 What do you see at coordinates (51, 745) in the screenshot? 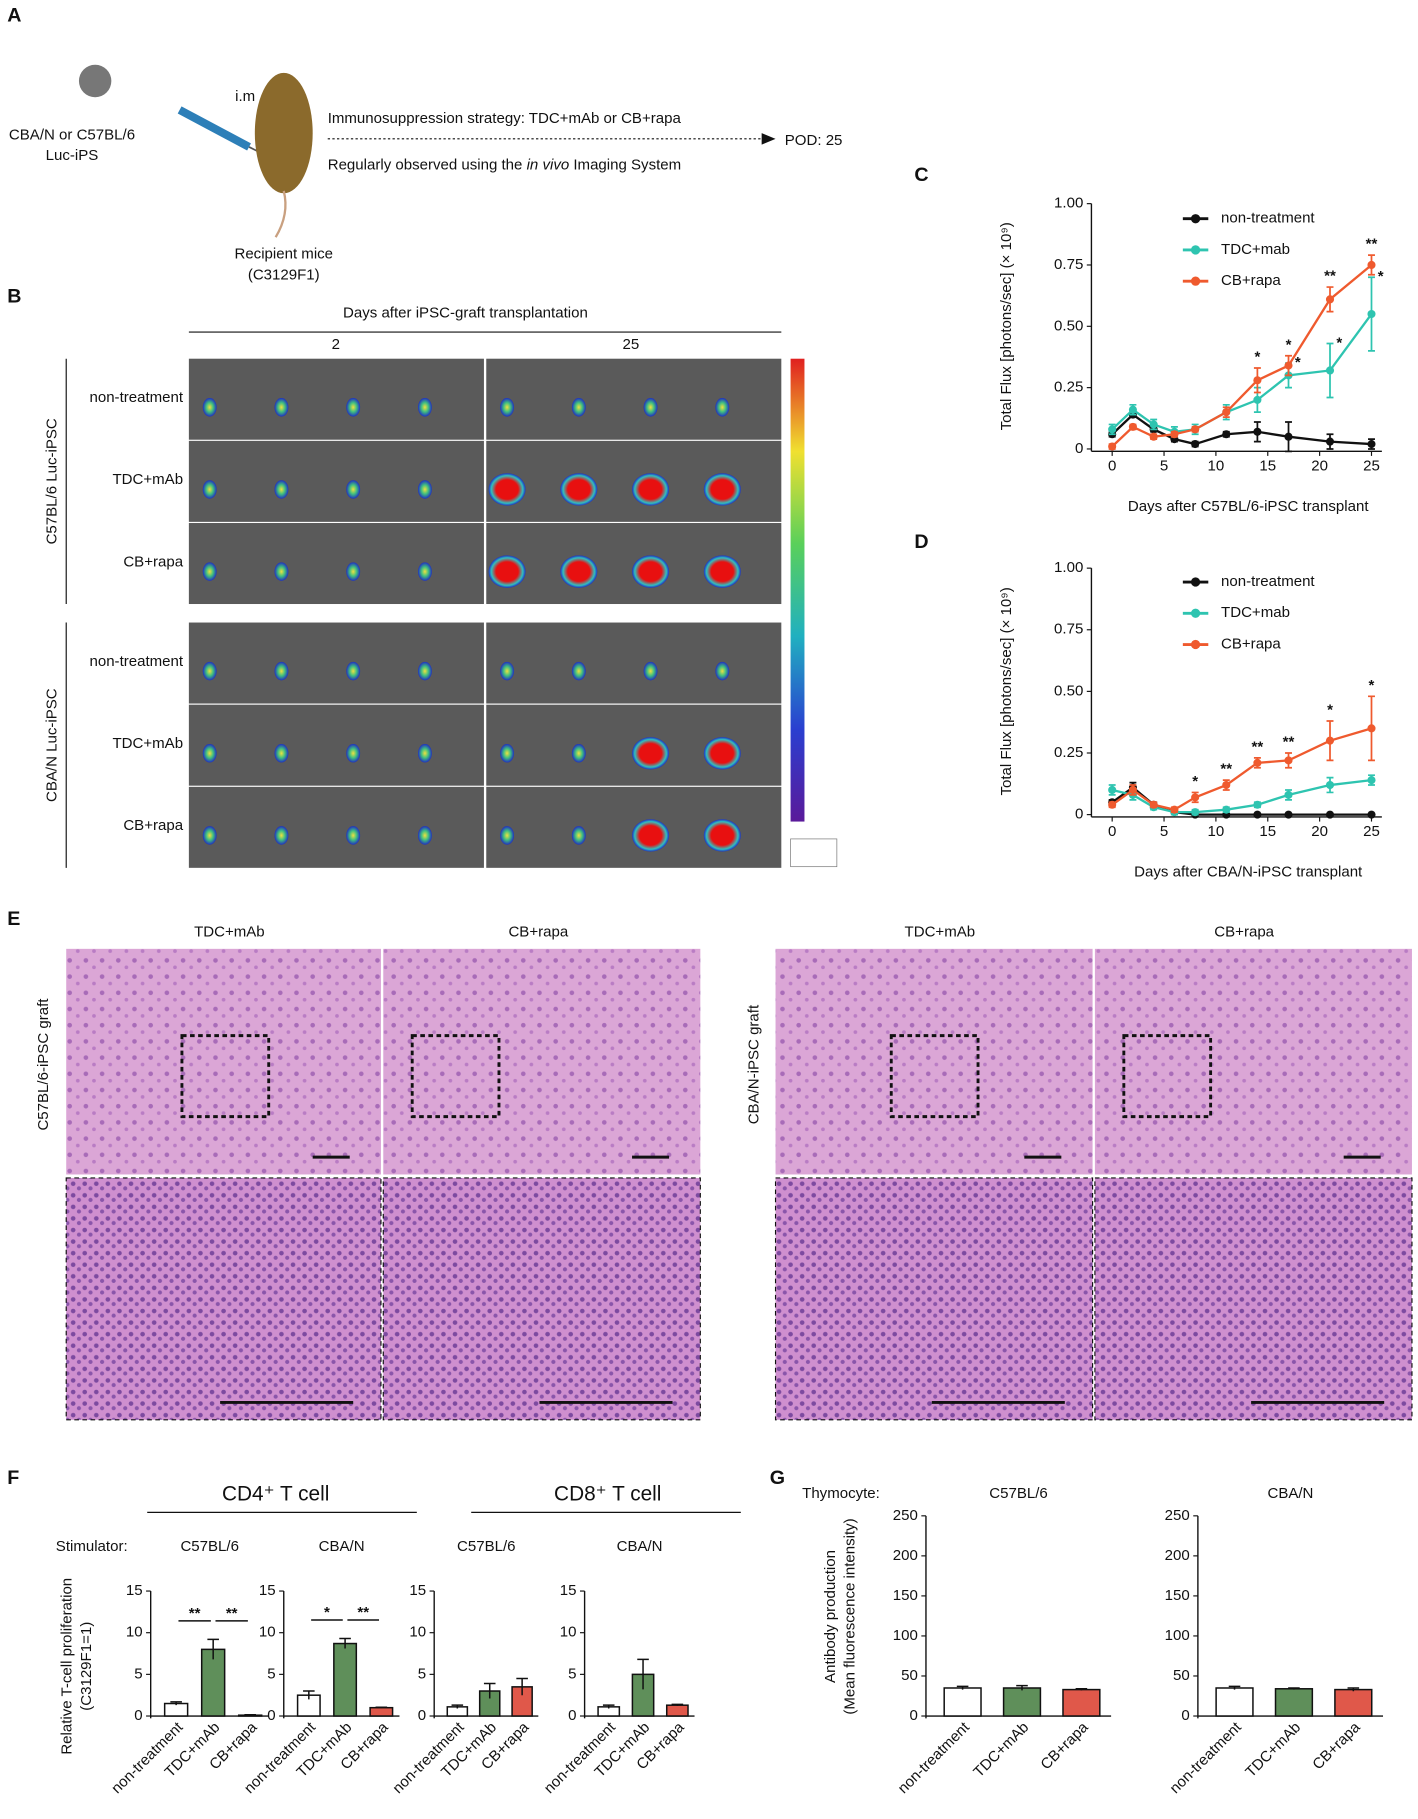
I see `group-label: CBA/N Luc-iPSC` at bounding box center [51, 745].